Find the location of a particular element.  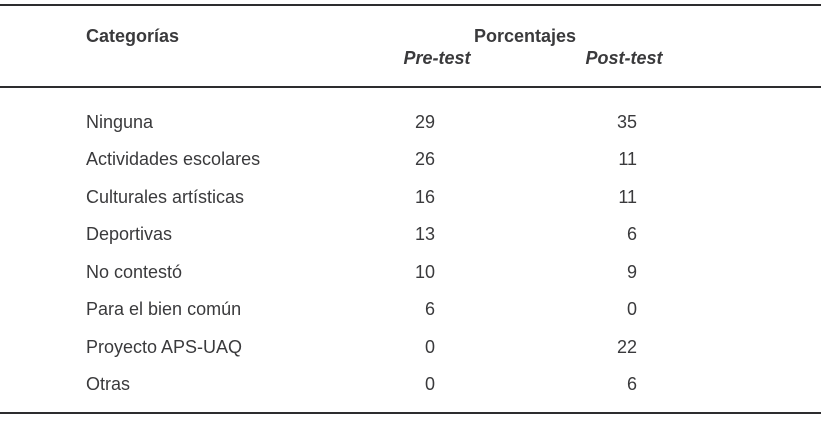

posttest-value-cell: 0 is located at coordinates (631, 309).